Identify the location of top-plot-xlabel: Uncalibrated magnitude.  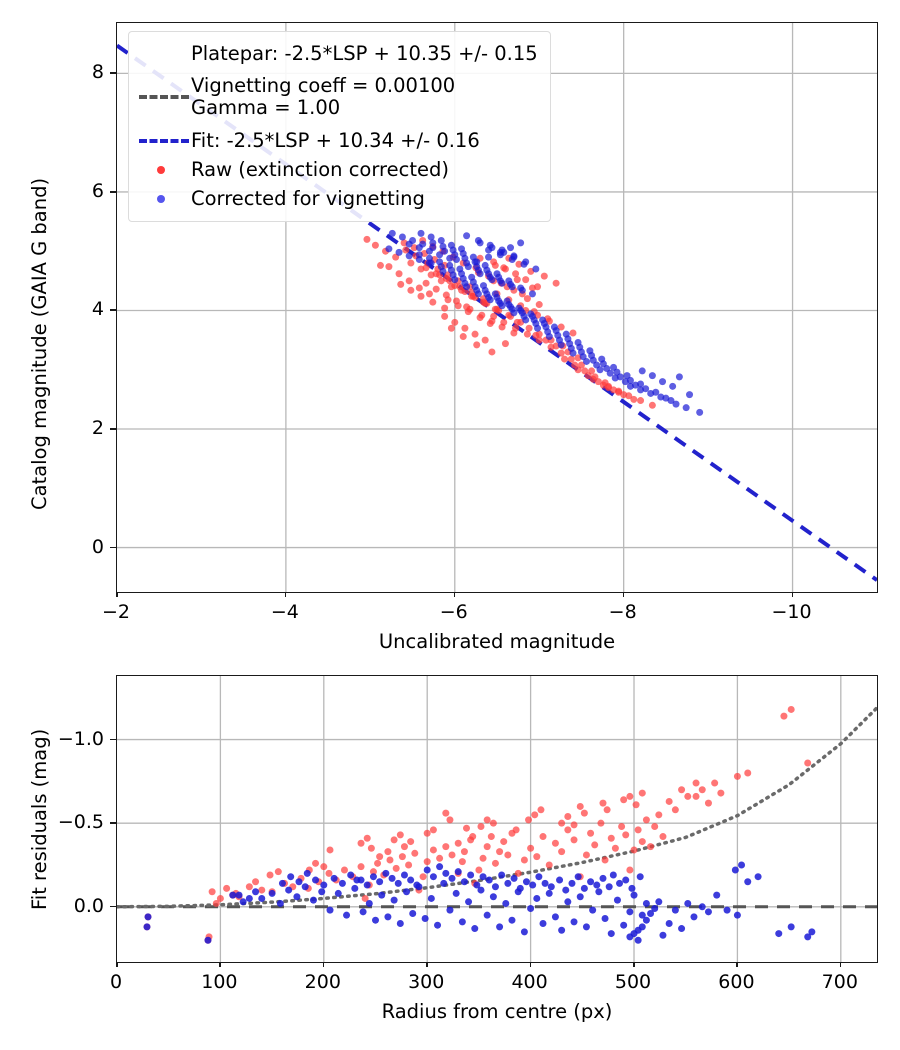
(497, 641).